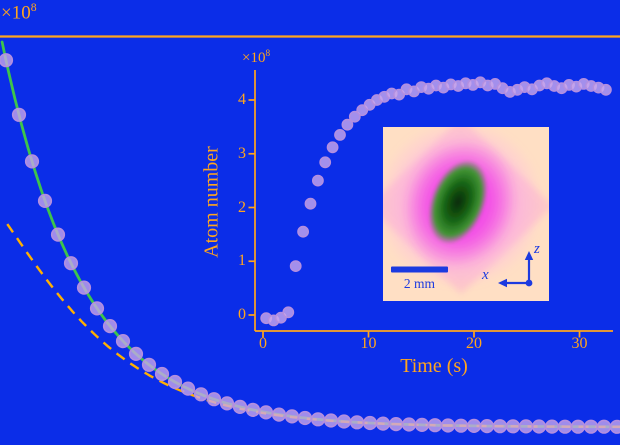 This screenshot has height=445, width=620. I want to click on inset-y-tick-label: 0, so click(242, 314).